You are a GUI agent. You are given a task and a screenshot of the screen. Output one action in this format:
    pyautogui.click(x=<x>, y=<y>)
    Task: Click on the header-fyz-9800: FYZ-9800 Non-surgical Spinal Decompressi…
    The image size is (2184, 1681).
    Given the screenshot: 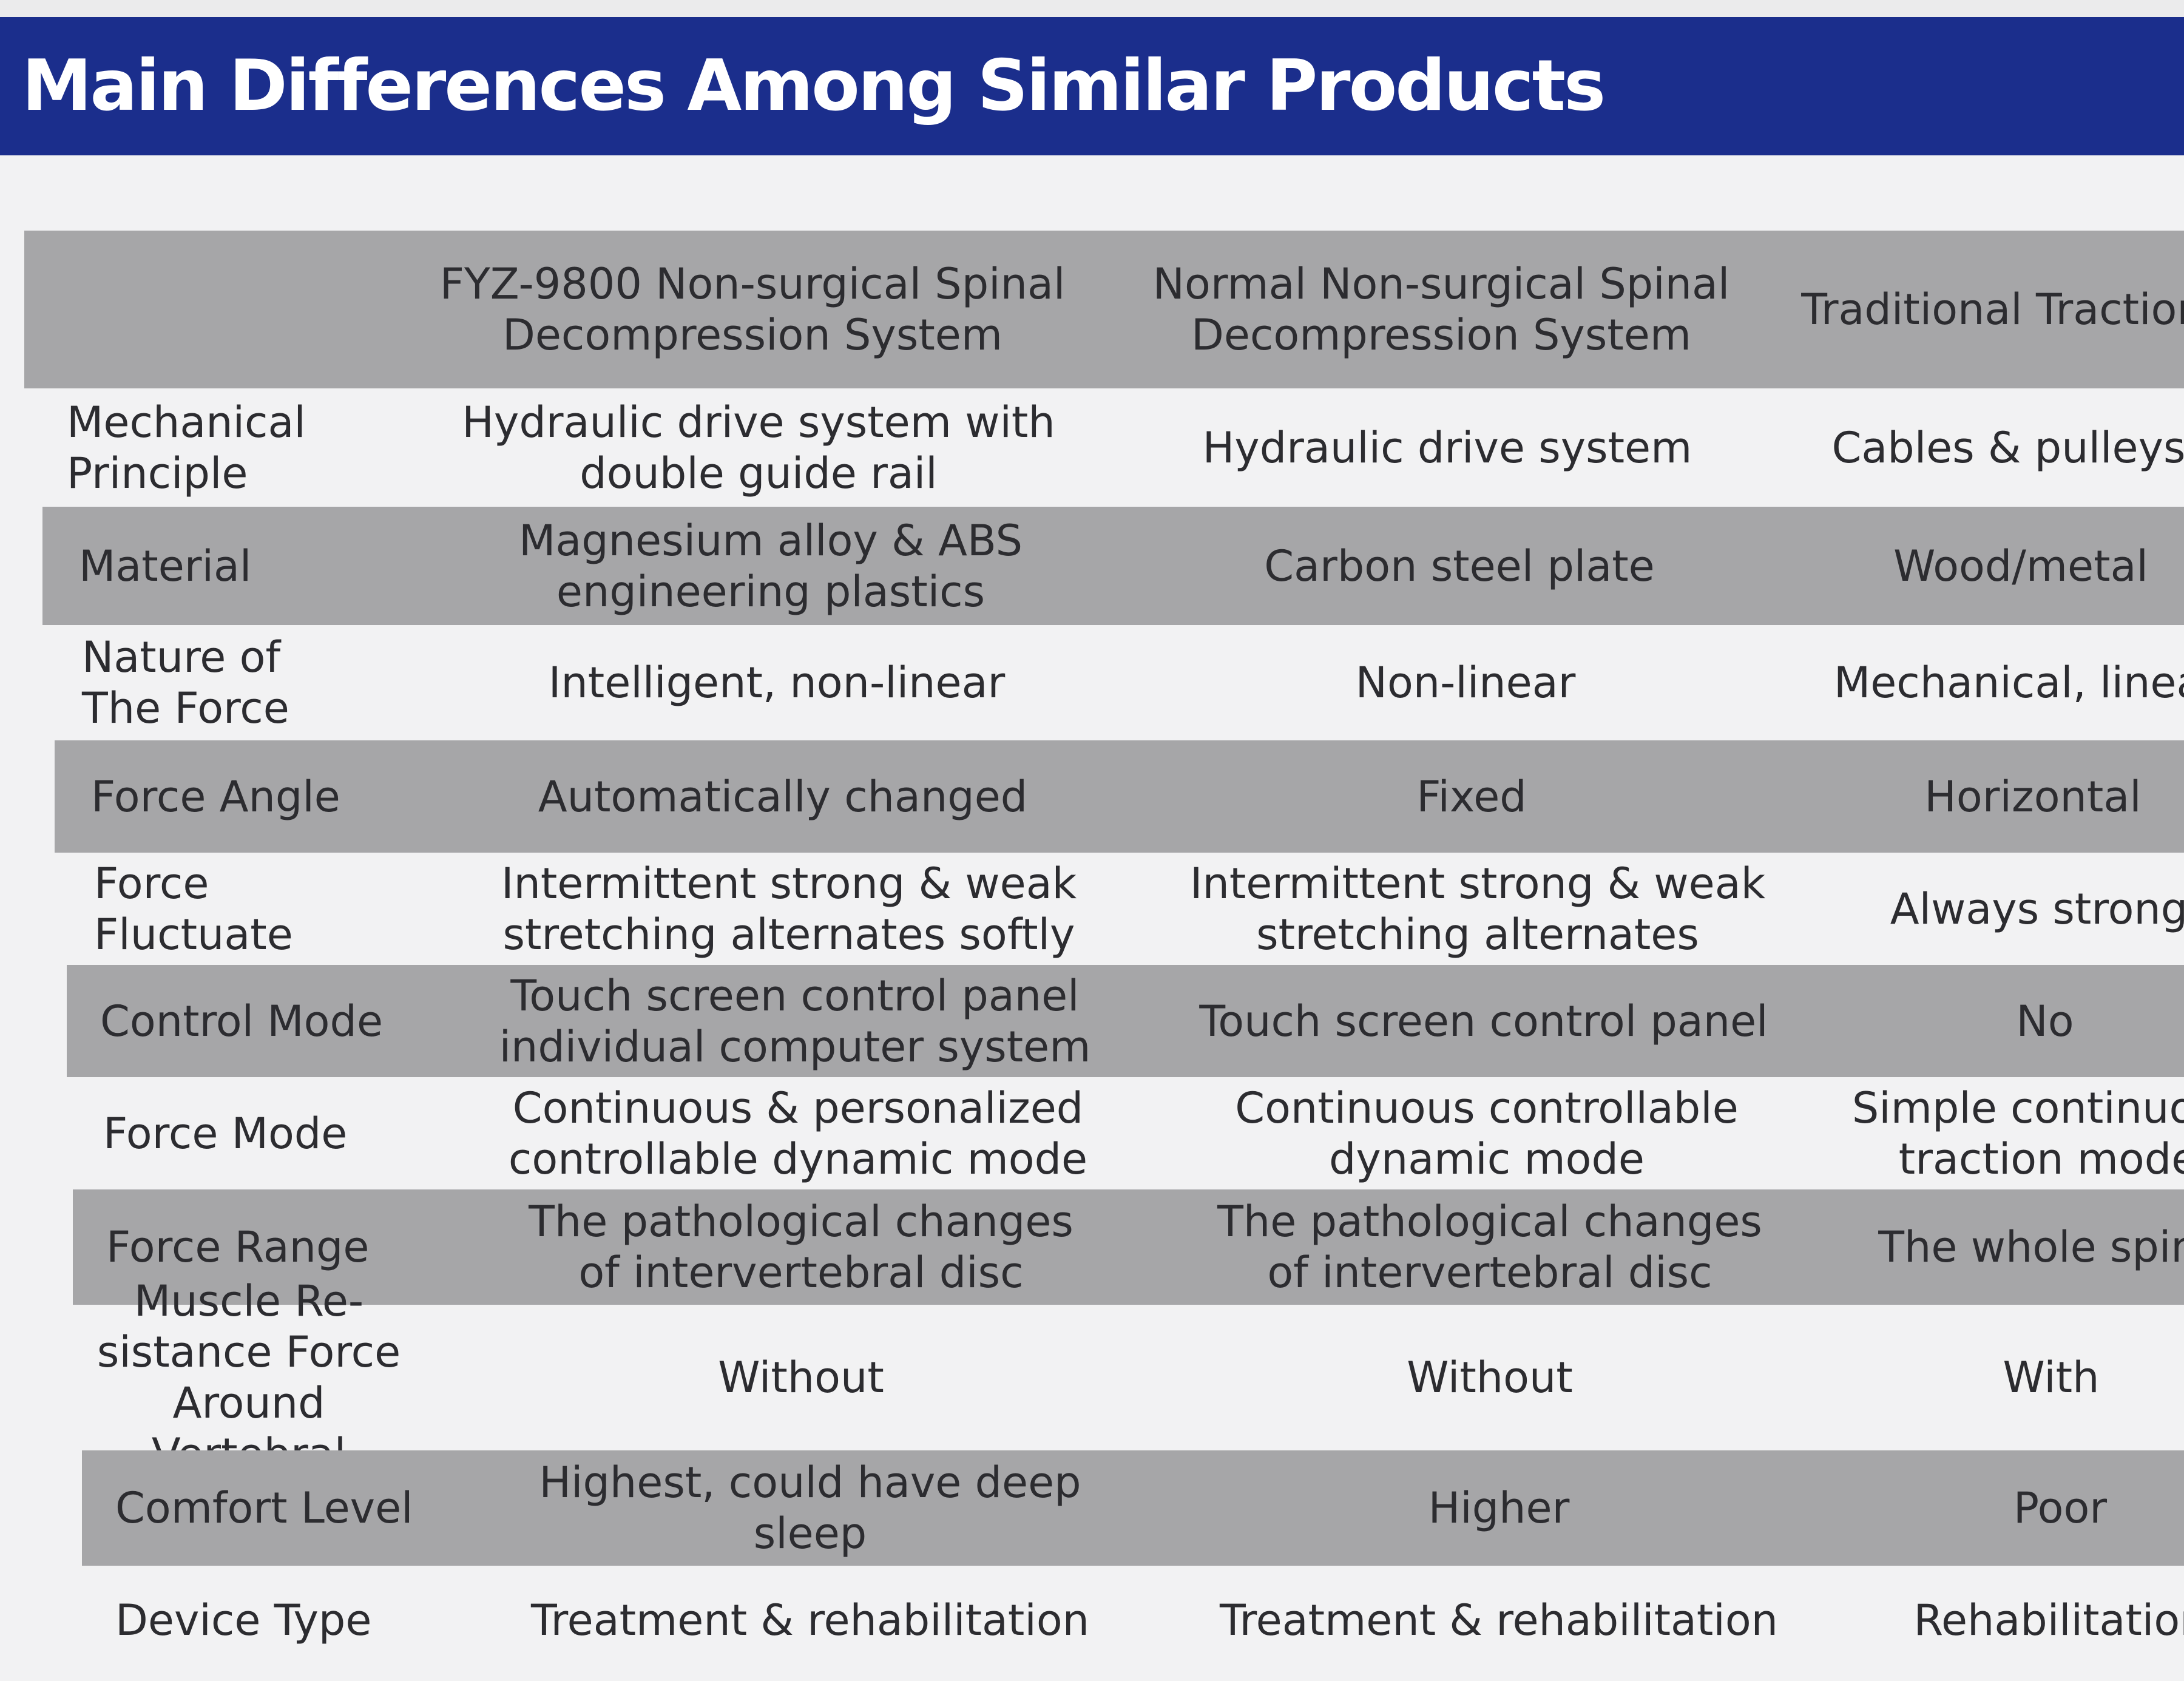 What is the action you would take?
    pyautogui.click(x=752, y=309)
    